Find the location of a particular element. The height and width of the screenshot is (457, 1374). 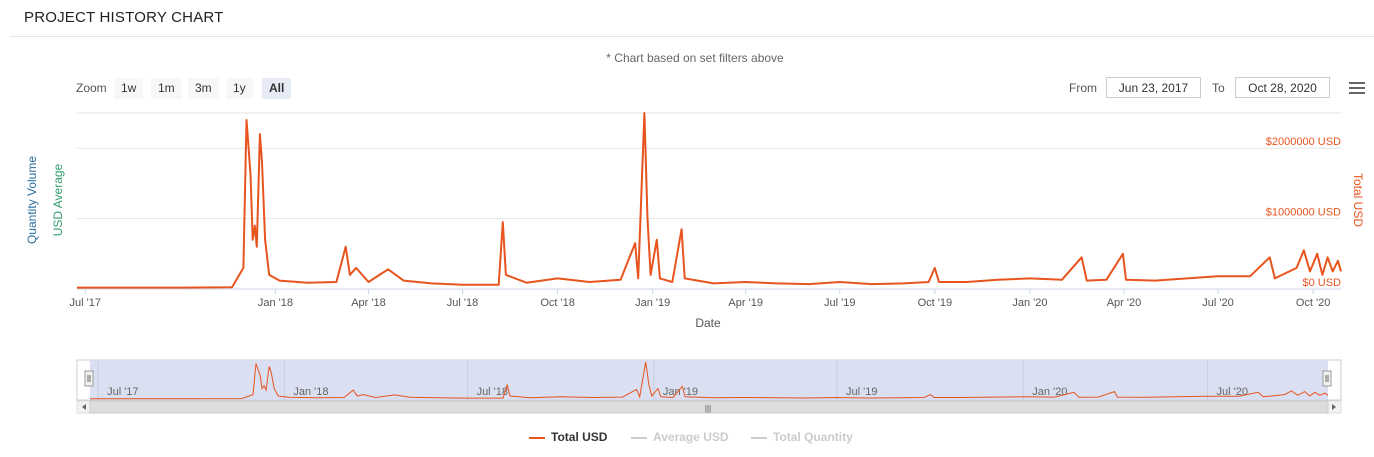

hamburger-menu-icon is located at coordinates (1357, 89).